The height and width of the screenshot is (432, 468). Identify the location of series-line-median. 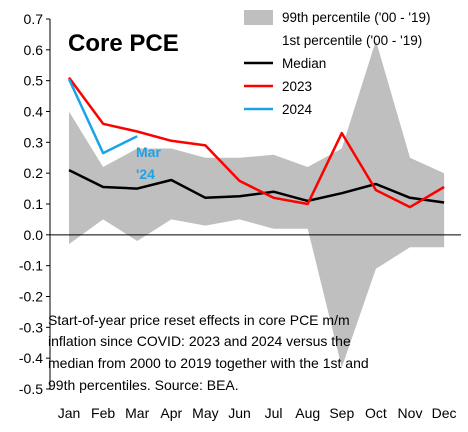
(256, 186).